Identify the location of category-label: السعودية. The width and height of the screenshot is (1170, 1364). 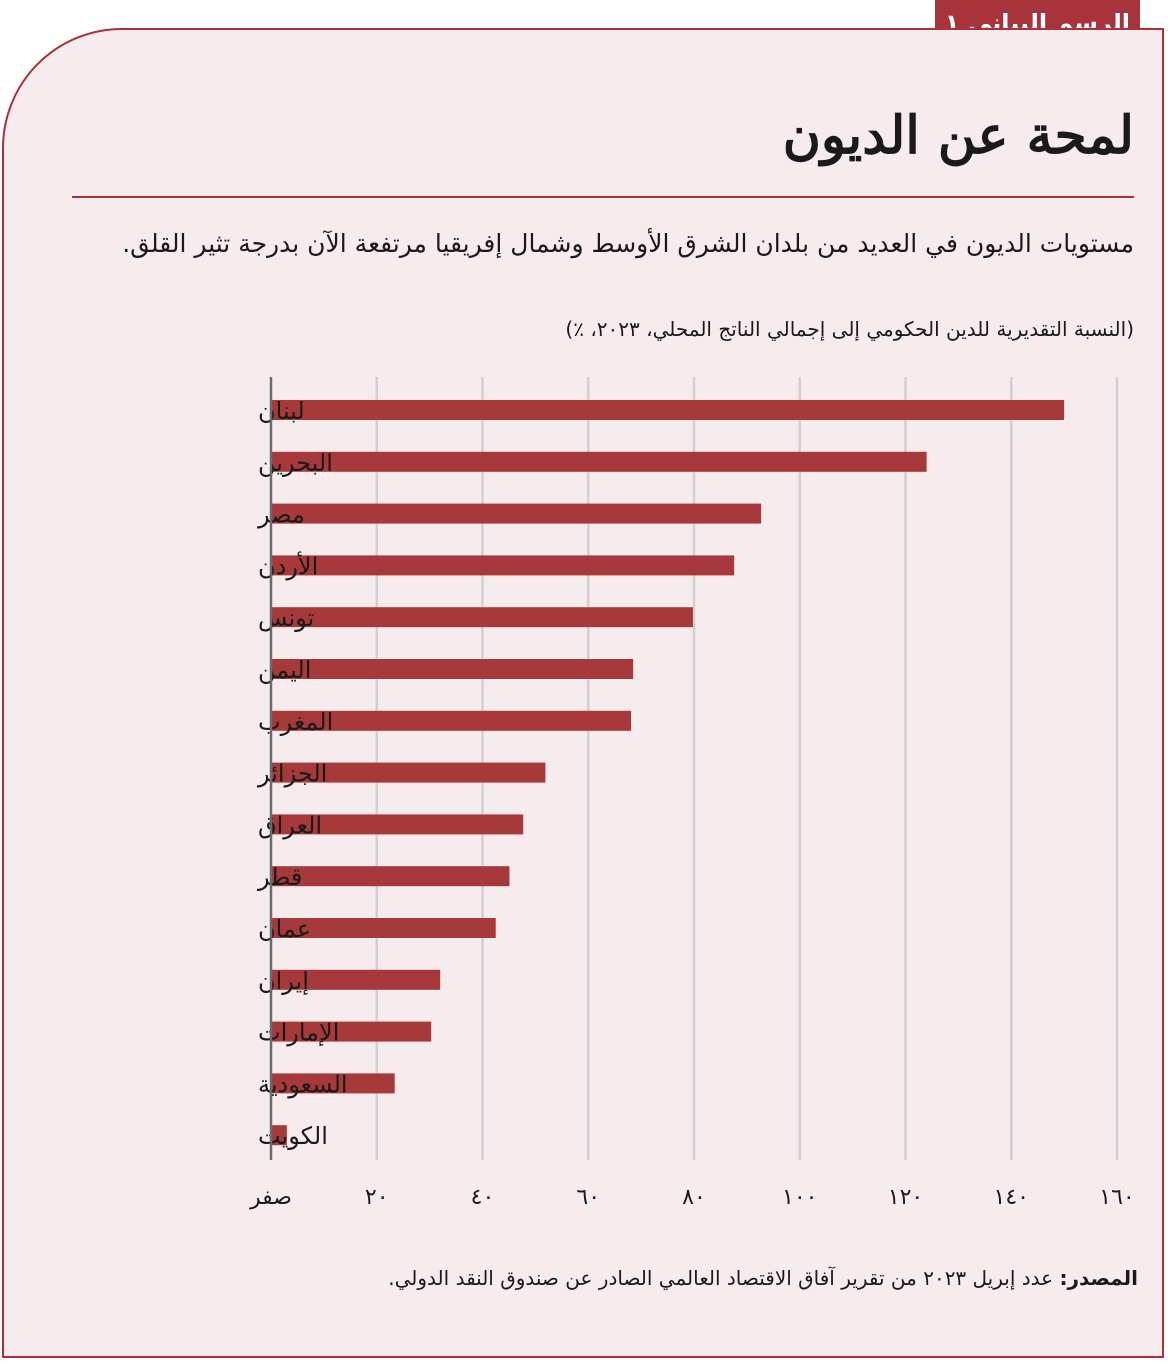
(303, 1084).